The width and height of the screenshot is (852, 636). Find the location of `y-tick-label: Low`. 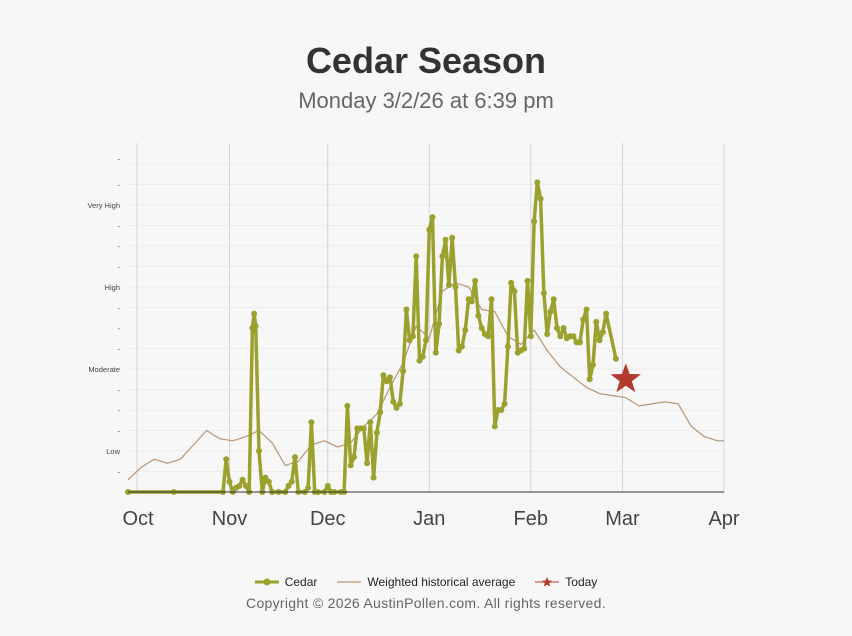

y-tick-label: Low is located at coordinates (113, 451).